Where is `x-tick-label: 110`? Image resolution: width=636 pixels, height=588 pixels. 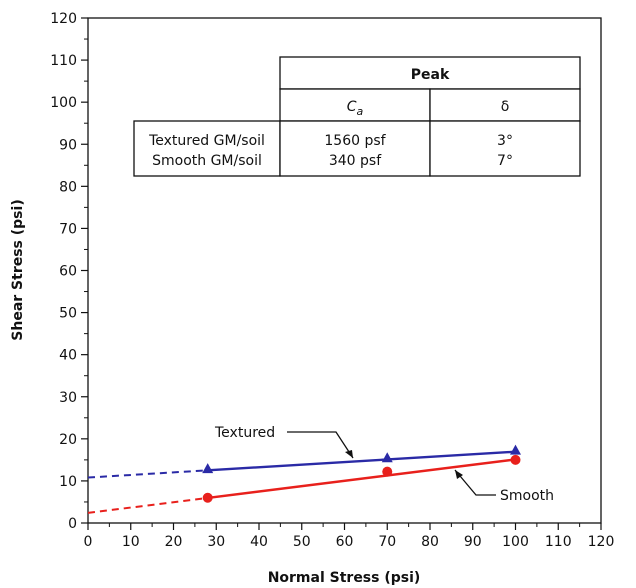 x-tick-label: 110 is located at coordinates (558, 542).